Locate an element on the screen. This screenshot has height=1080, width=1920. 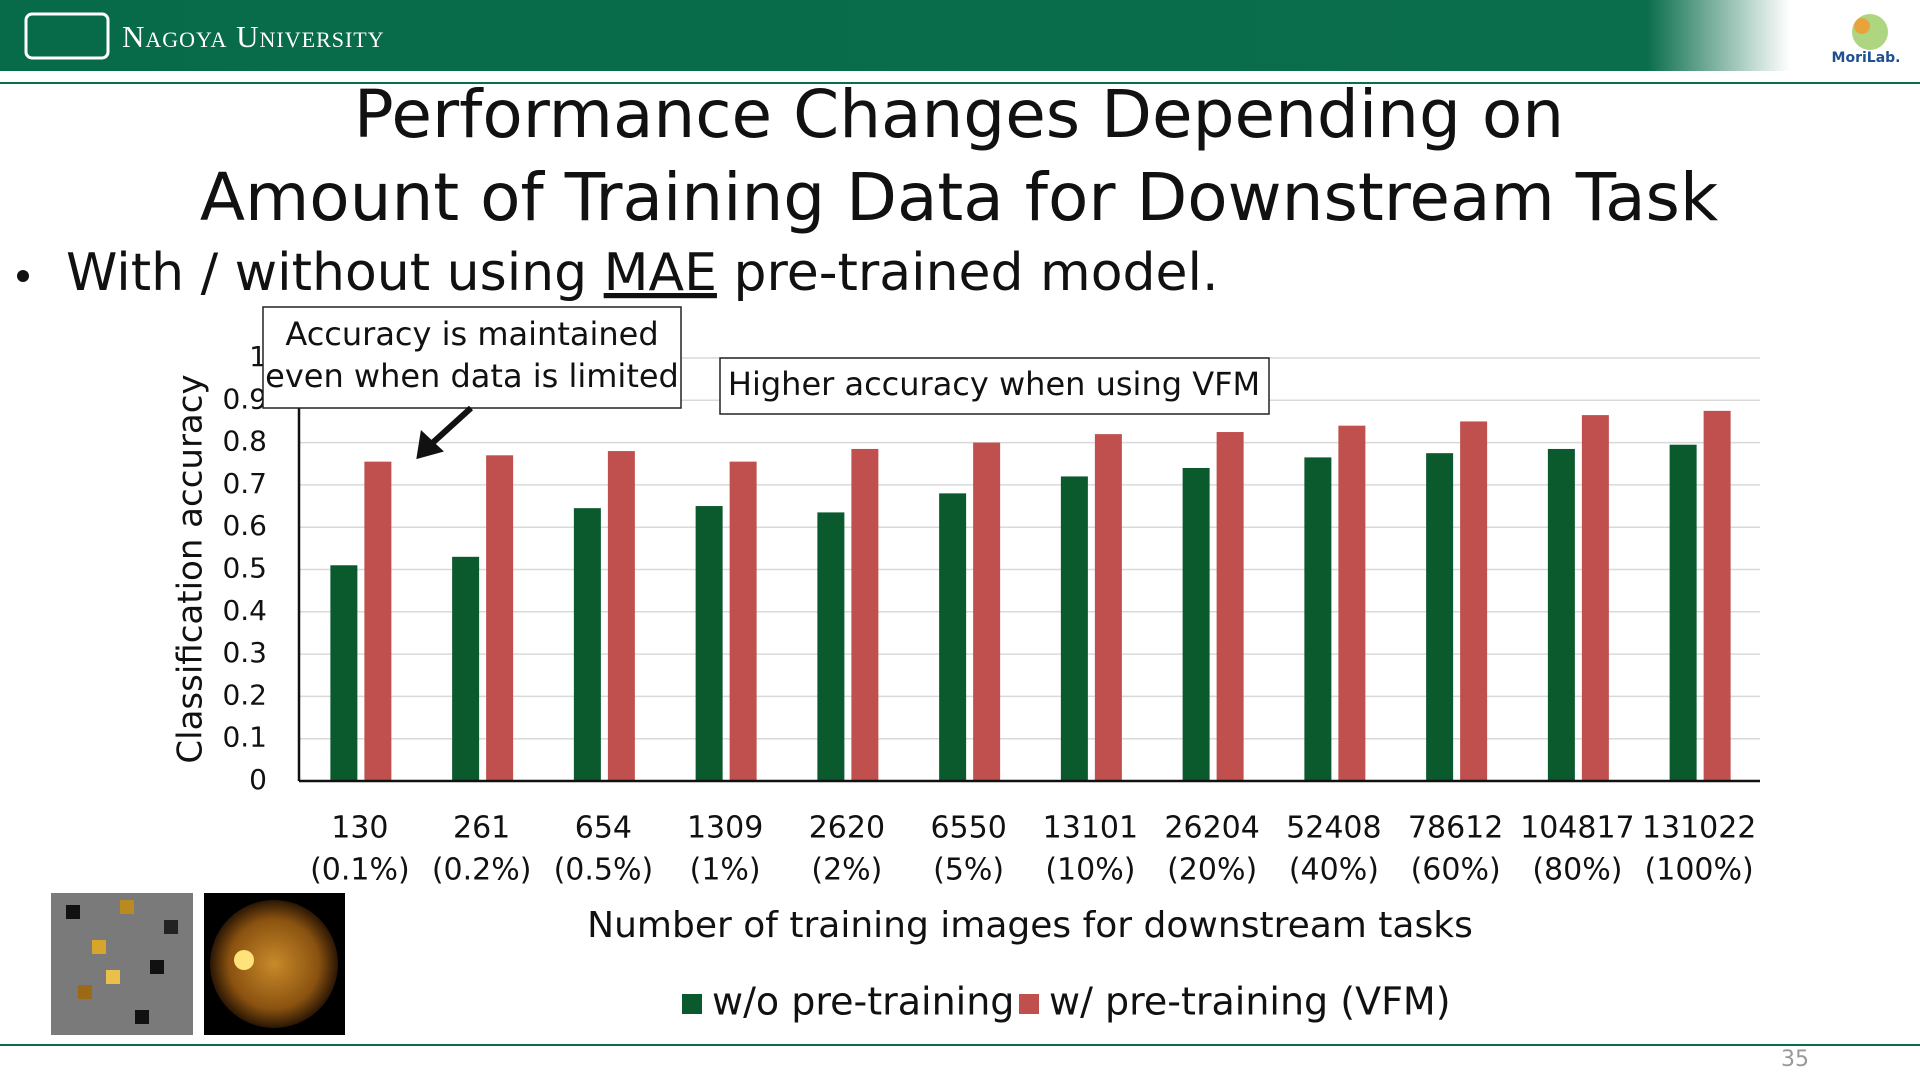
university-name: Nagoya University is located at coordinates (253, 36).